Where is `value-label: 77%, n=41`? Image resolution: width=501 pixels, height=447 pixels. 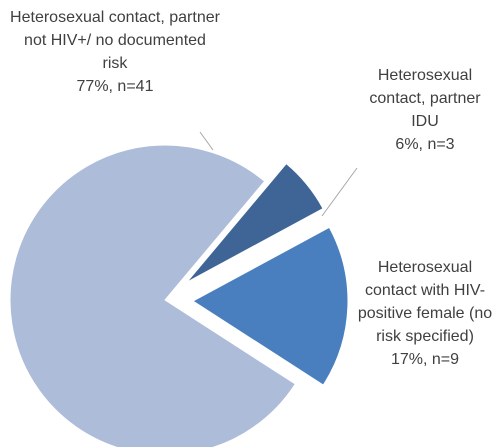 value-label: 77%, n=41 is located at coordinates (115, 86).